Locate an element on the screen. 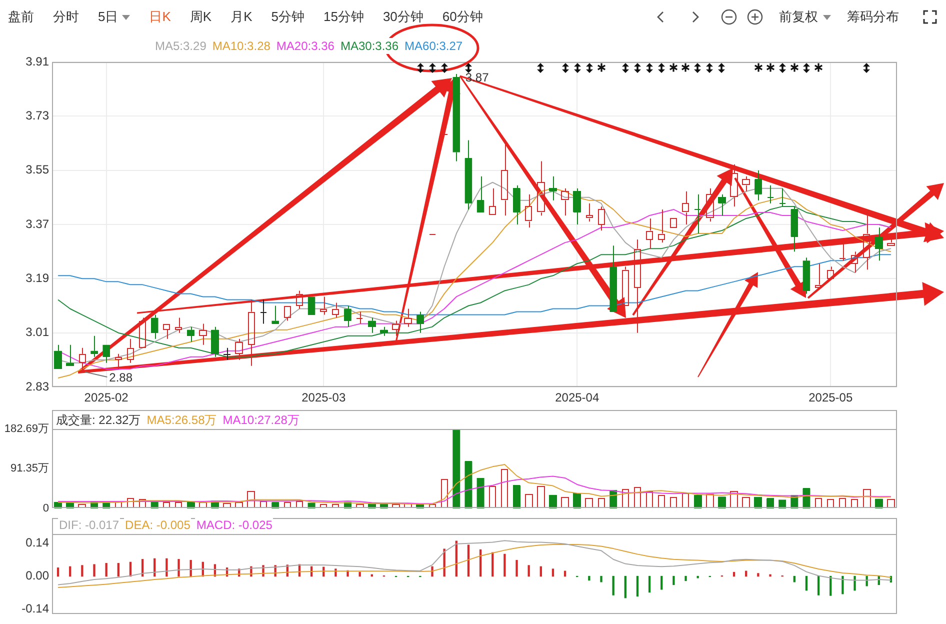 The height and width of the screenshot is (624, 946). y-tick-label: 3.37 is located at coordinates (38, 223).